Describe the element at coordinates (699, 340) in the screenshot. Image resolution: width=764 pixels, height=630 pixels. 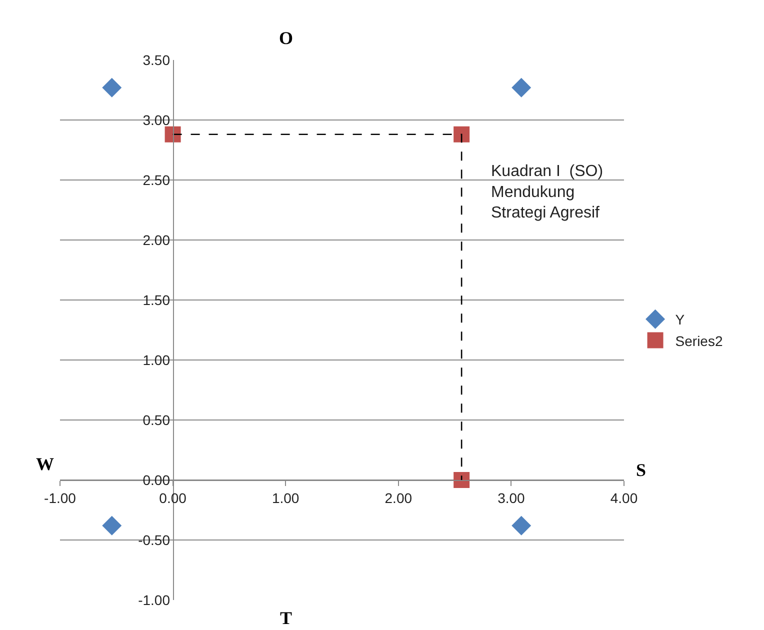
I see `legend-label: Series2` at that location.